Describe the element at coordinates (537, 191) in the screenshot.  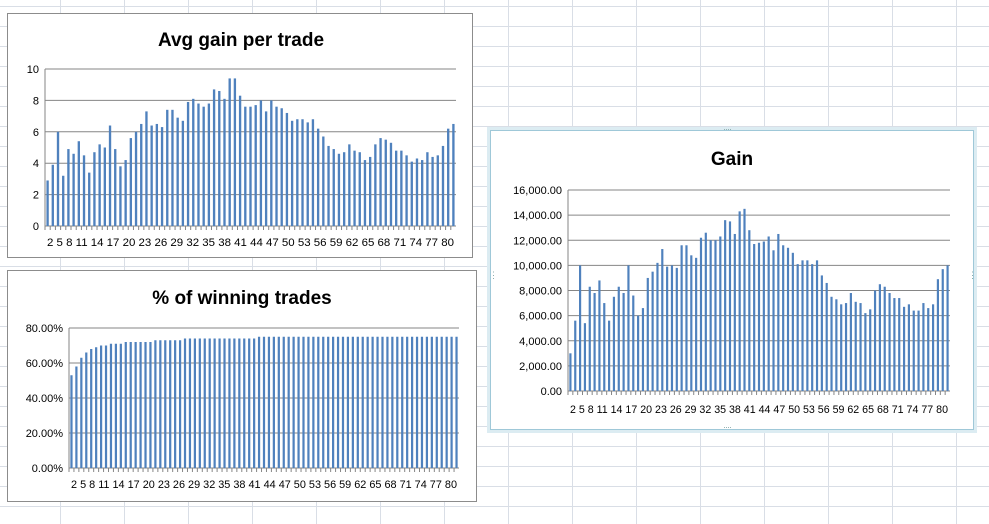
I see `y-tick-label: 16,000.00` at that location.